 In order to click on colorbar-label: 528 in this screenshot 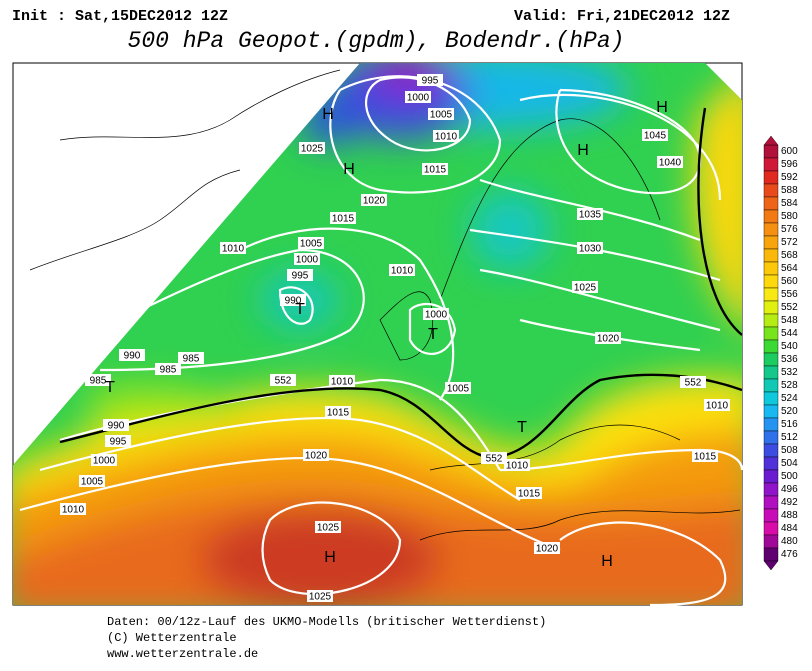, I will do `click(789, 385)`.